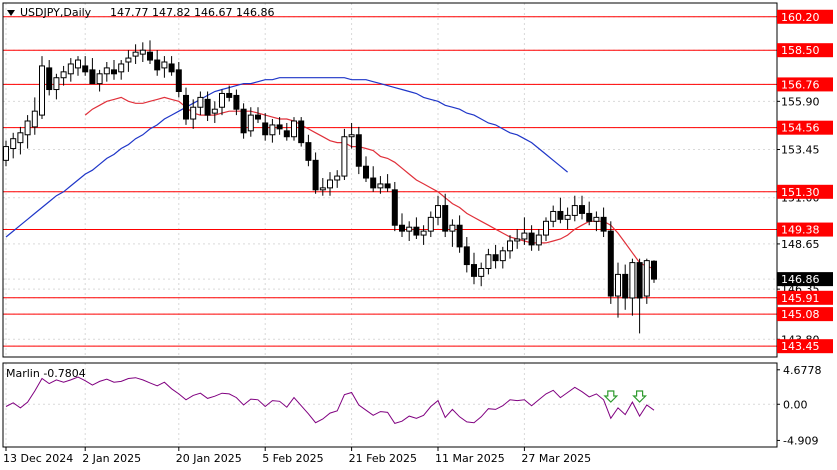 Image resolution: width=837 pixels, height=470 pixels. Describe the element at coordinates (38, 458) in the screenshot. I see `date-tick-label: 13 Dec 2024` at that location.